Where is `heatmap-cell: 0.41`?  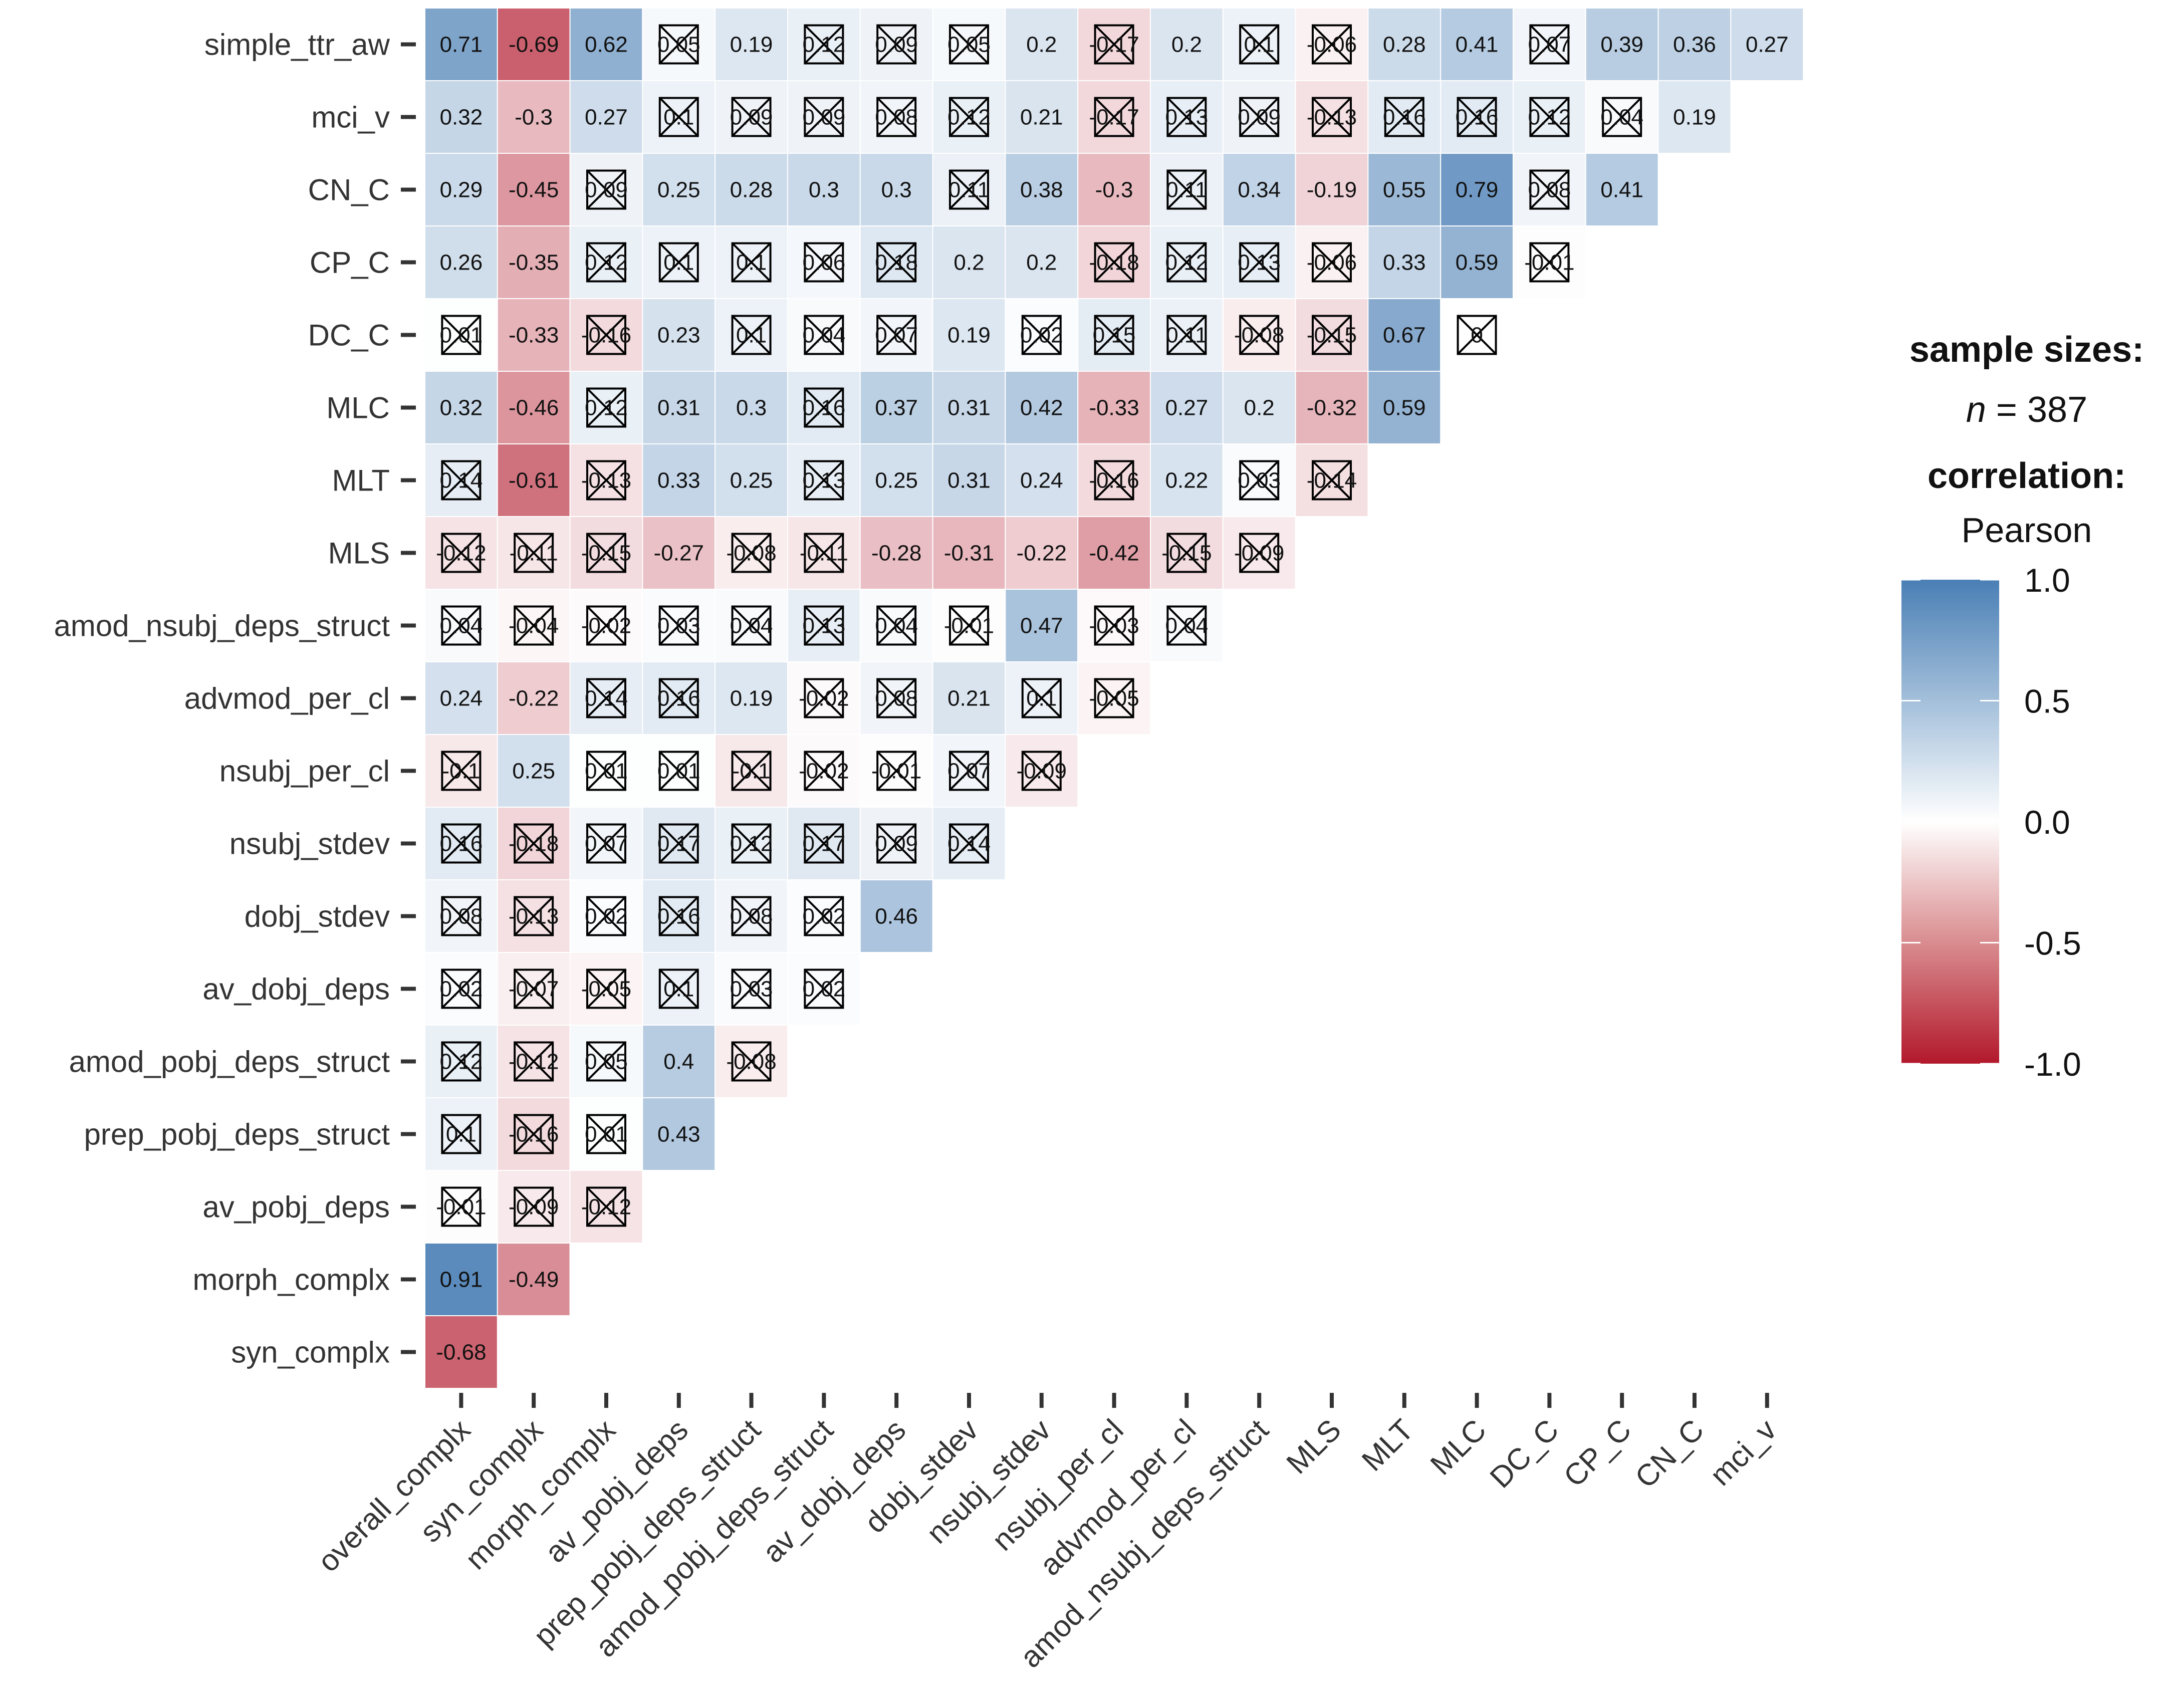
heatmap-cell: 0.41 is located at coordinates (1477, 44).